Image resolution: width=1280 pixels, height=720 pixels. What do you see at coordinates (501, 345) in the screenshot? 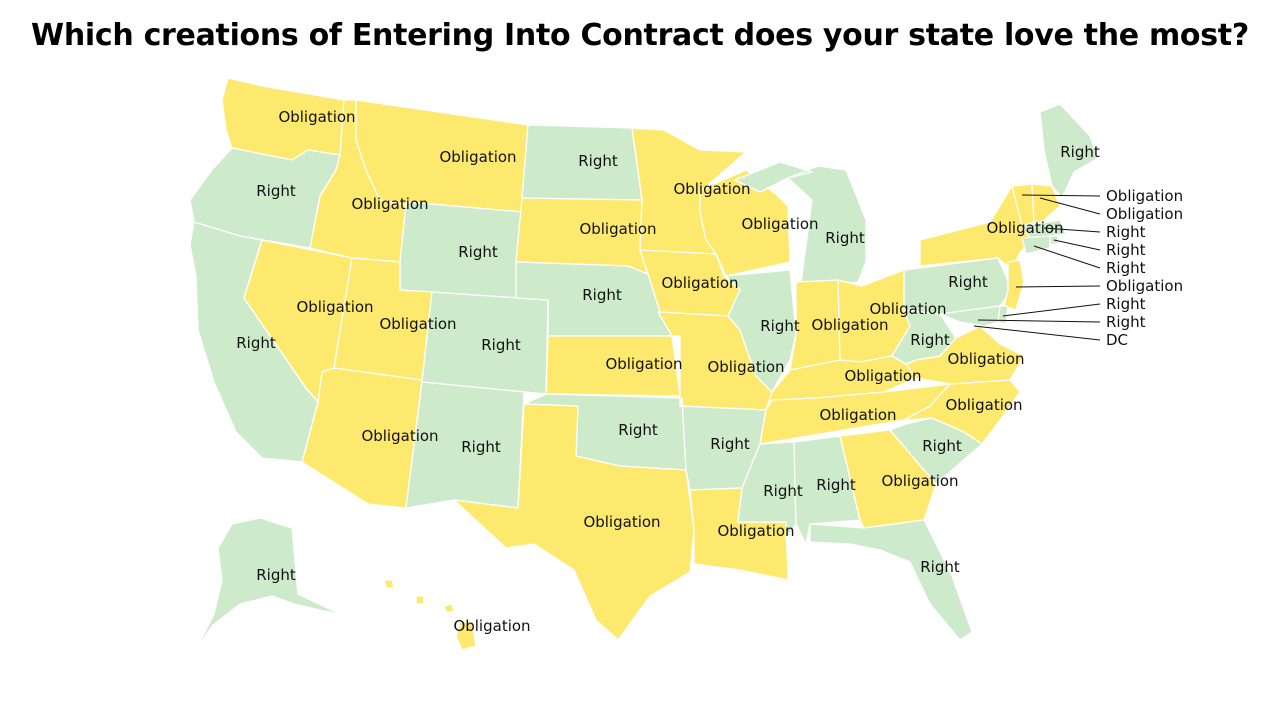
I see `state-label-co: Right` at bounding box center [501, 345].